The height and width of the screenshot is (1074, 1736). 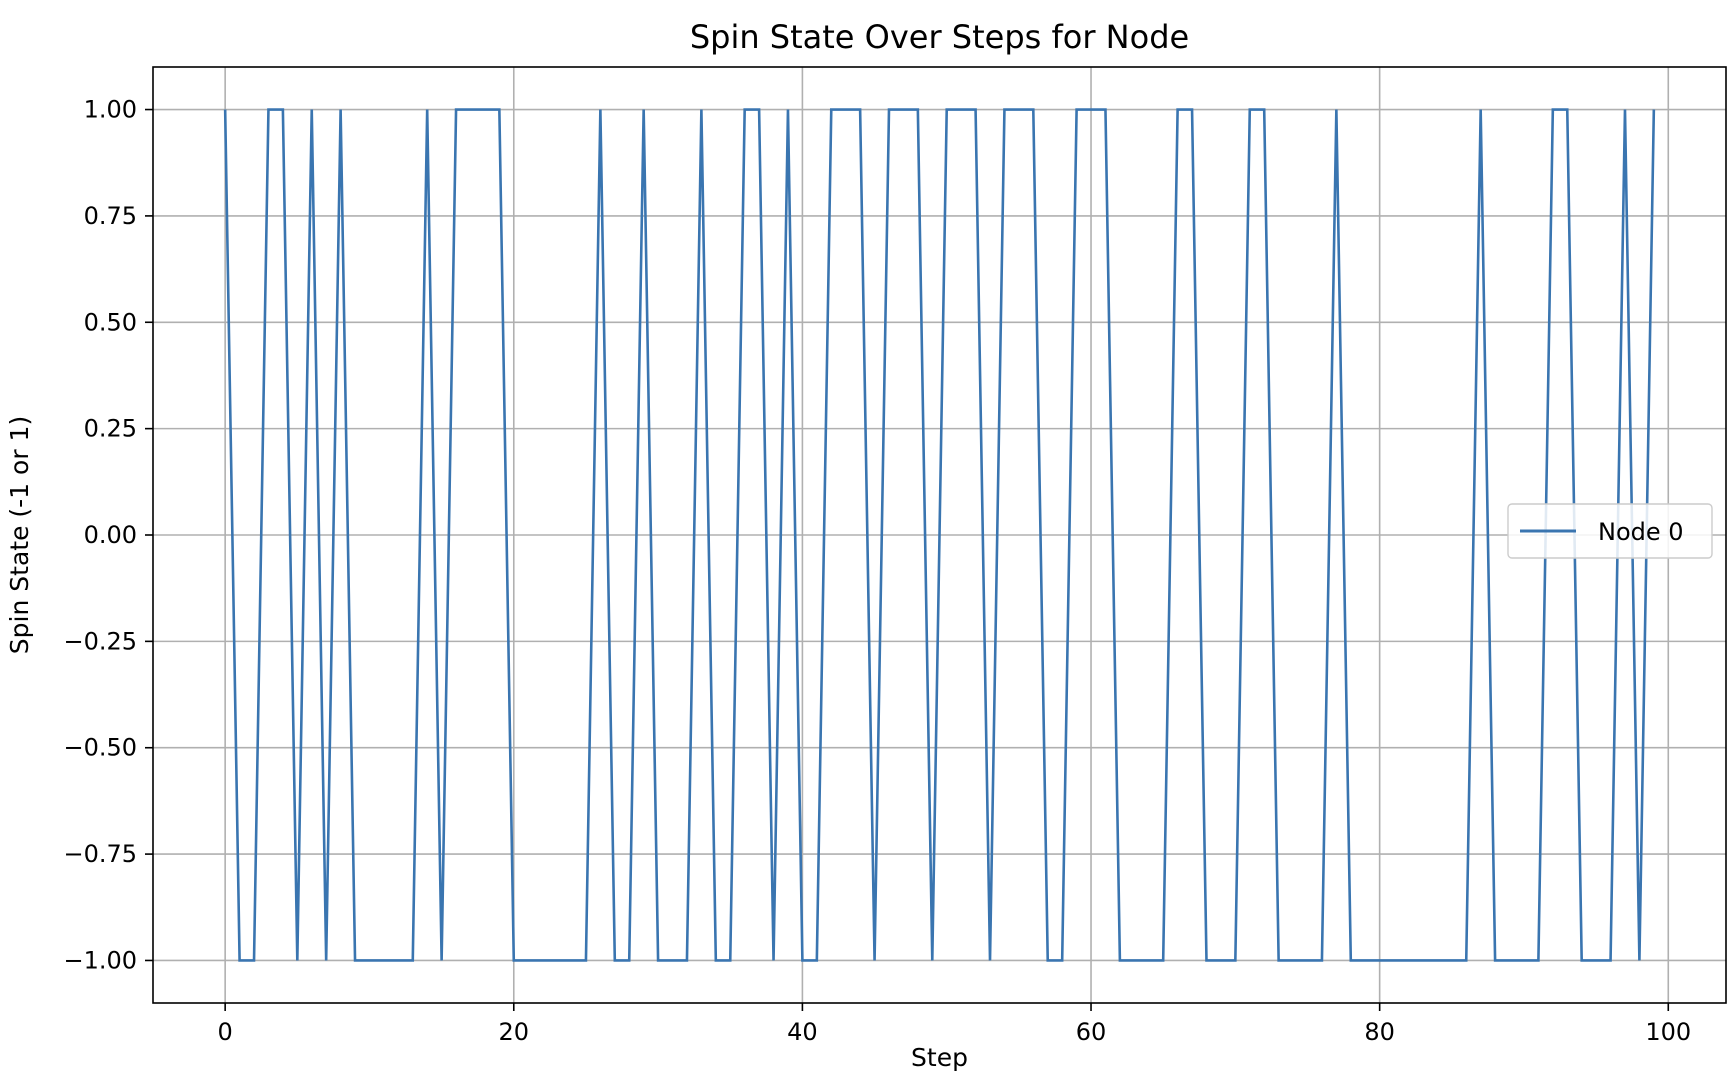 What do you see at coordinates (1091, 1032) in the screenshot?
I see `x-tick-label: 60` at bounding box center [1091, 1032].